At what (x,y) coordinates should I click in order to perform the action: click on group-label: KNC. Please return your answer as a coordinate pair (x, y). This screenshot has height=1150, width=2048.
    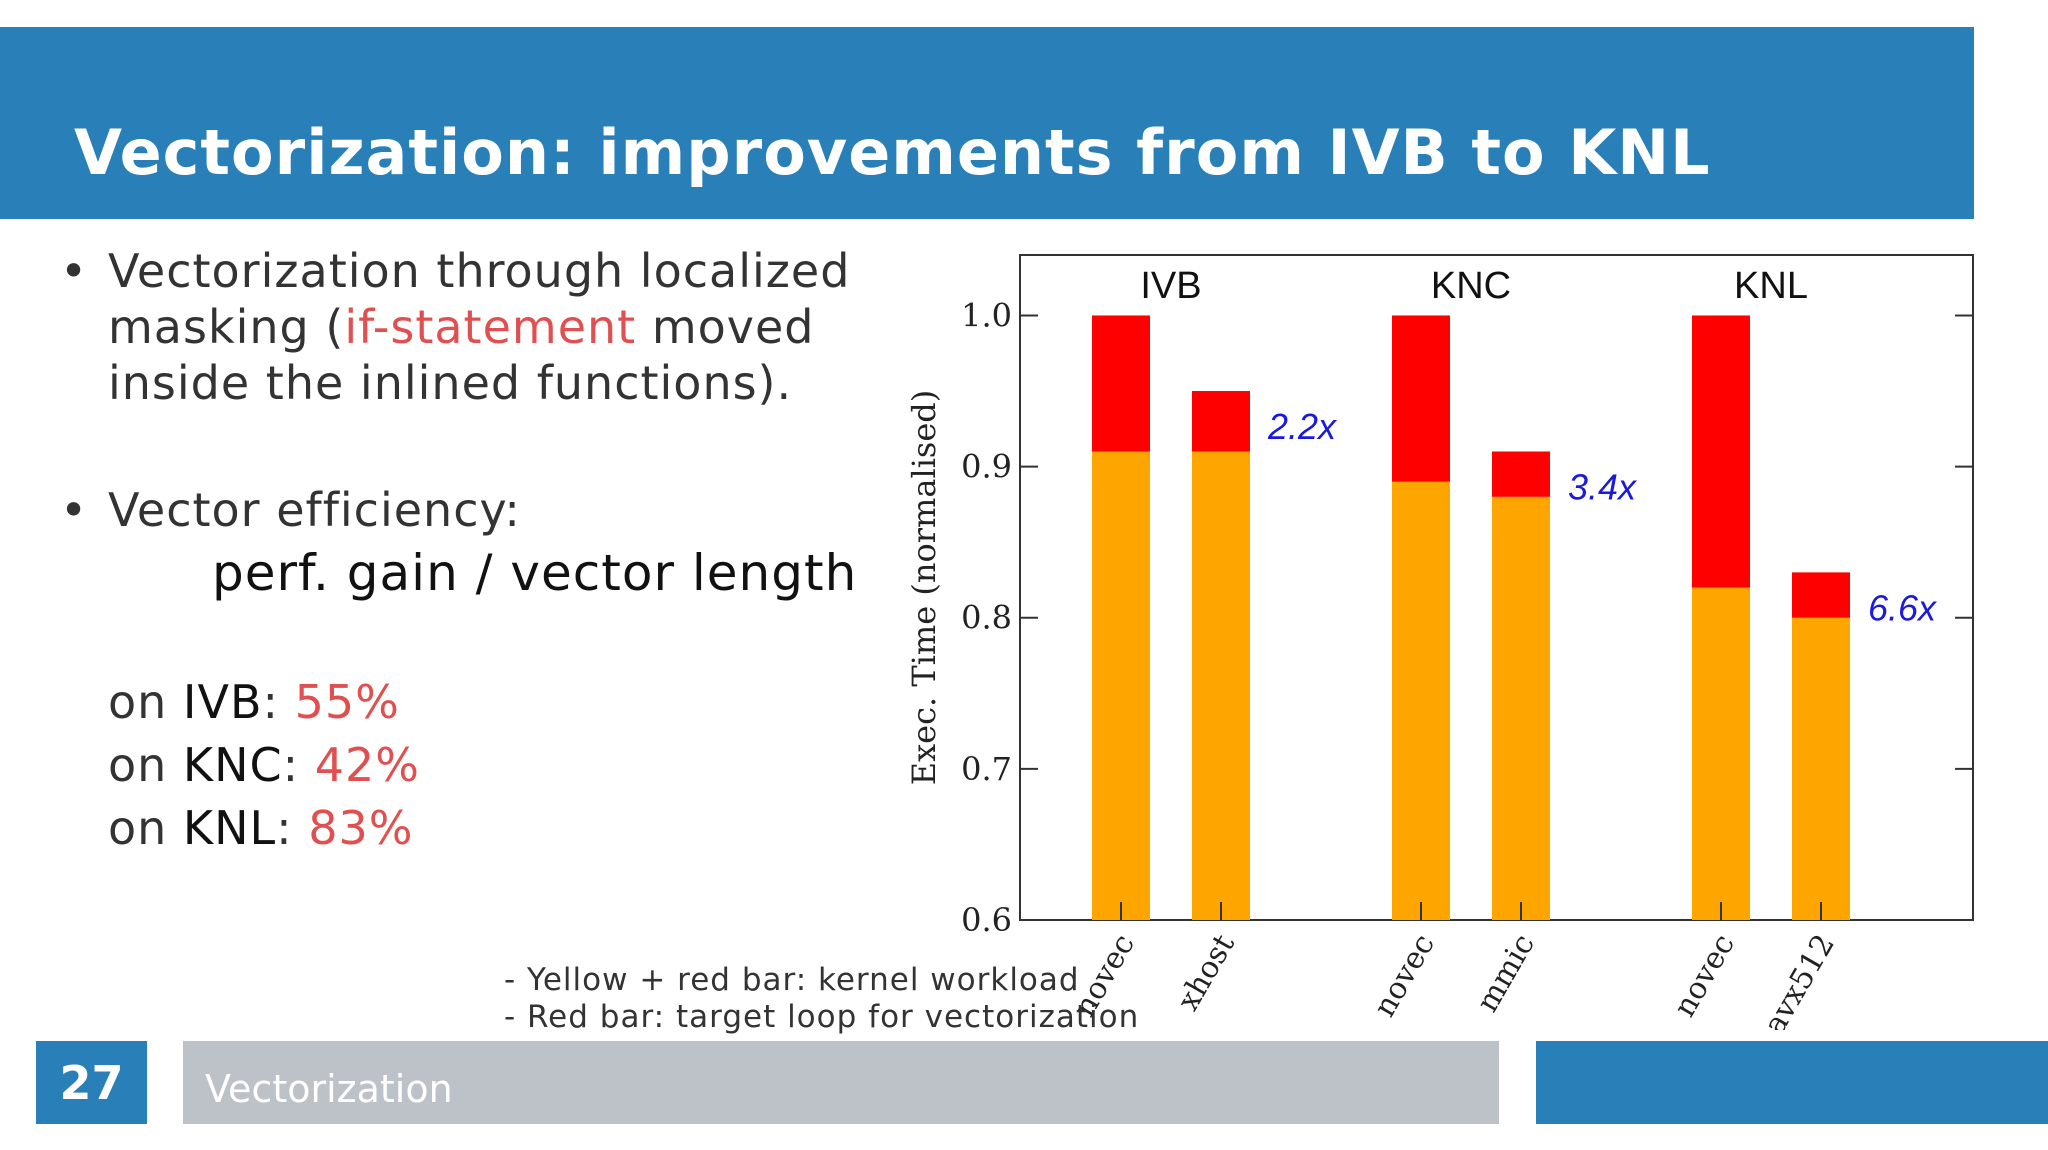
    Looking at the image, I should click on (1471, 286).